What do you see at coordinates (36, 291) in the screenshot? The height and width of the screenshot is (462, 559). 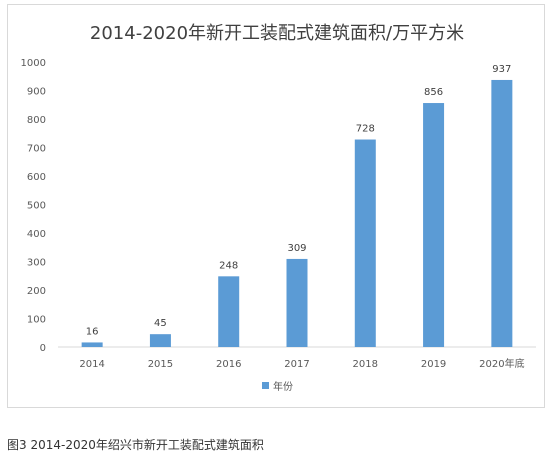 I see `y-tick-label: 200` at bounding box center [36, 291].